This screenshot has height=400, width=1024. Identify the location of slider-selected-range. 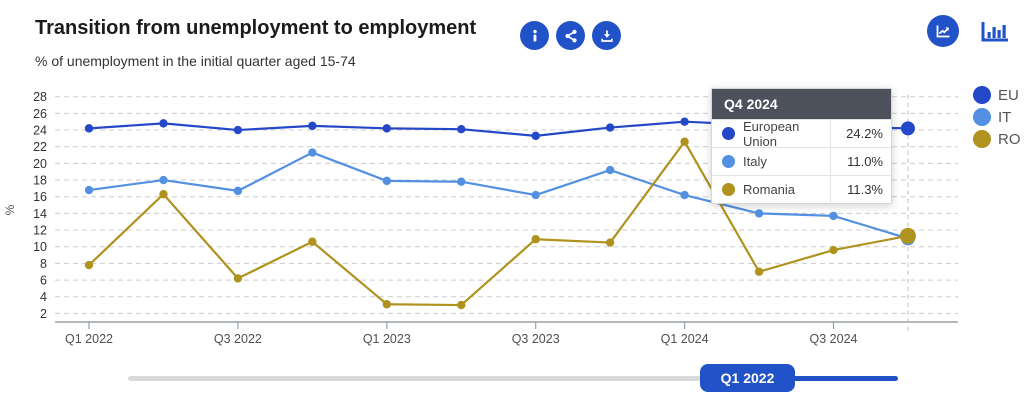
(822, 378).